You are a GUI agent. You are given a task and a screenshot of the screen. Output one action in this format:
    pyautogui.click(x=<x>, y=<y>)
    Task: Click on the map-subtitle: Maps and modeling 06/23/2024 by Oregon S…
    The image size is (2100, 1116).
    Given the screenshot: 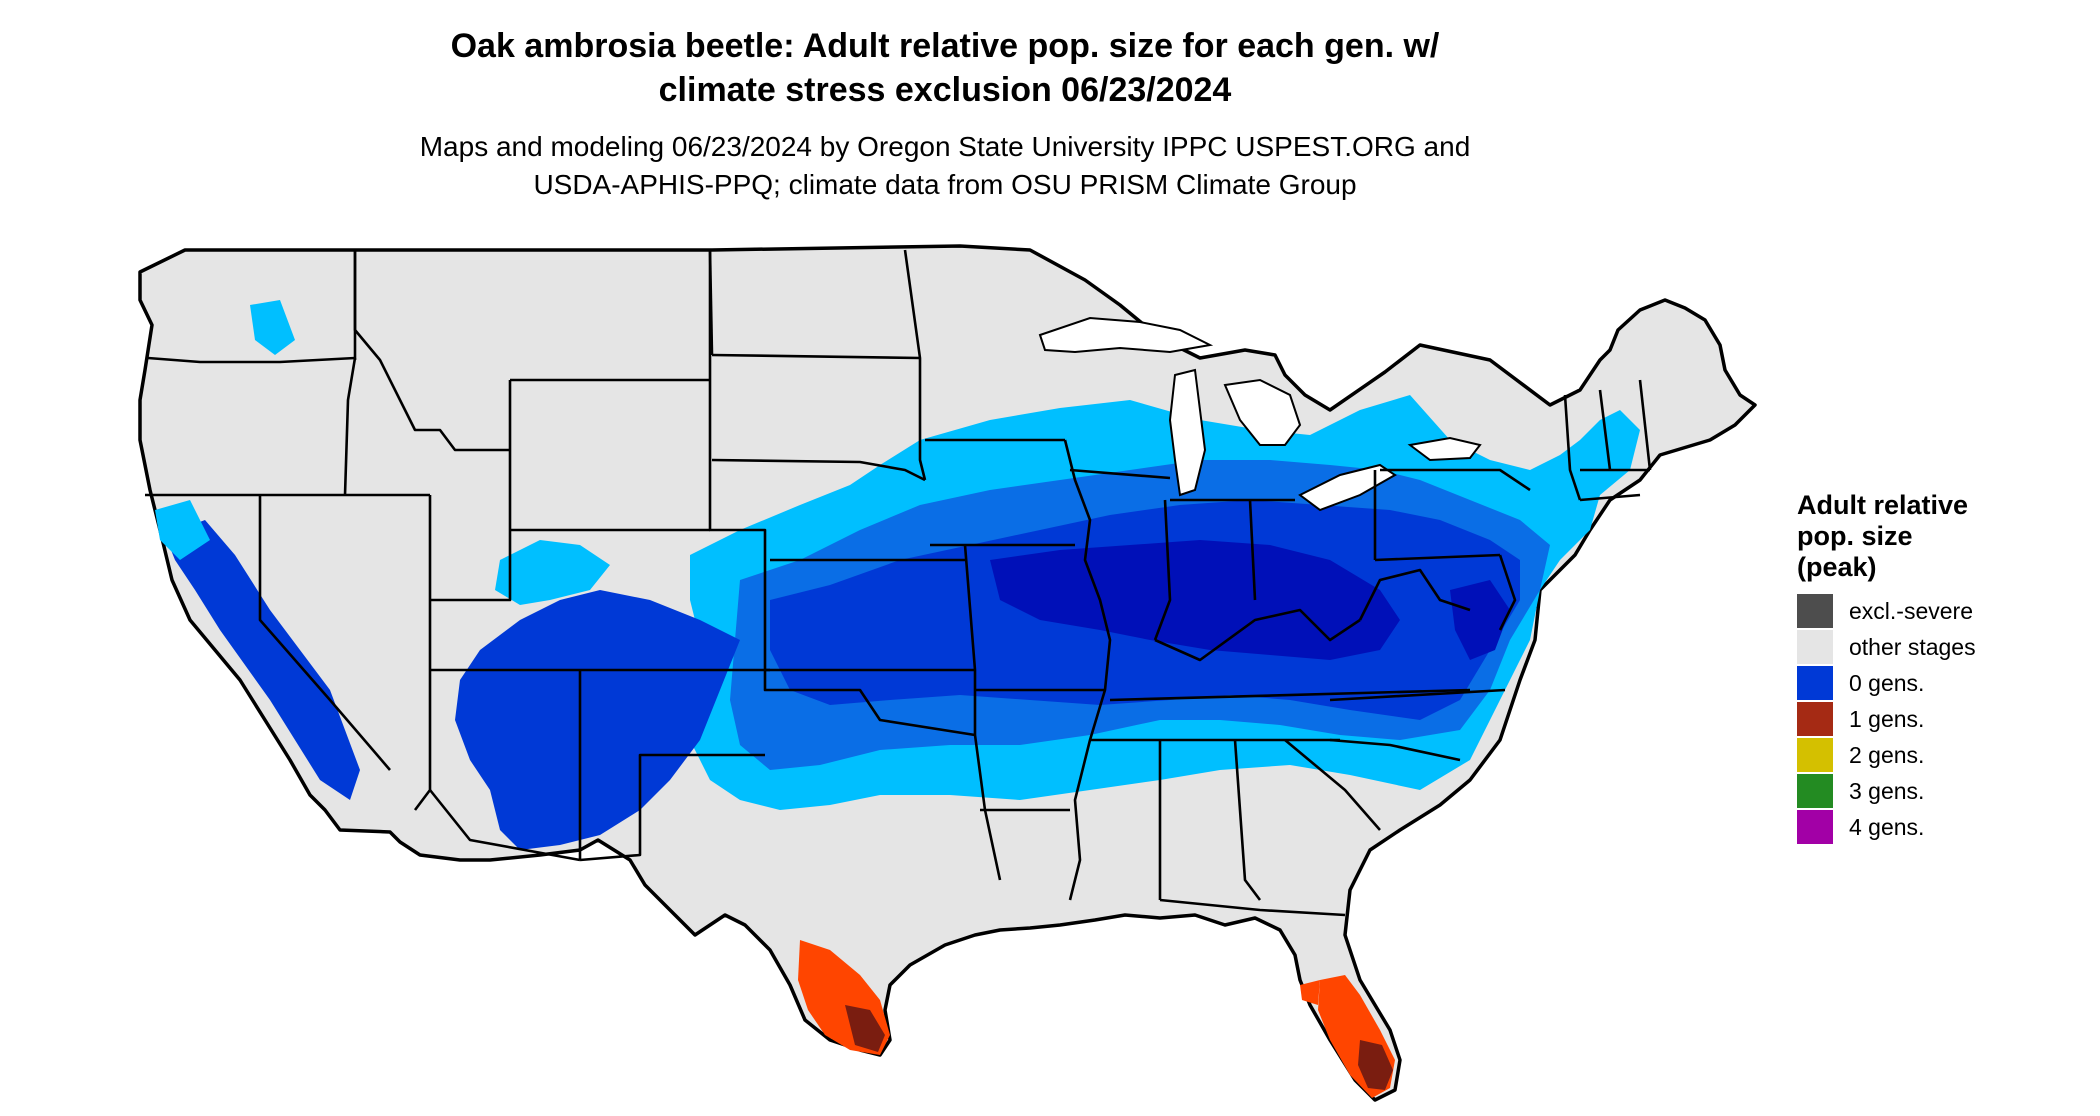 What is the action you would take?
    pyautogui.click(x=945, y=166)
    